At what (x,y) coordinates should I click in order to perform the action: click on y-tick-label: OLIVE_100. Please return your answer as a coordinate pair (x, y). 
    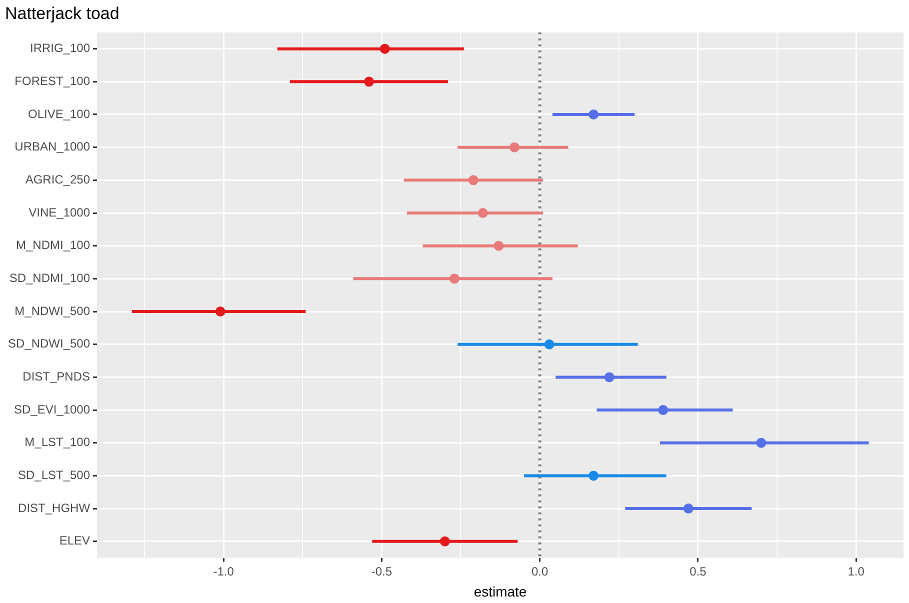
    Looking at the image, I should click on (59, 113).